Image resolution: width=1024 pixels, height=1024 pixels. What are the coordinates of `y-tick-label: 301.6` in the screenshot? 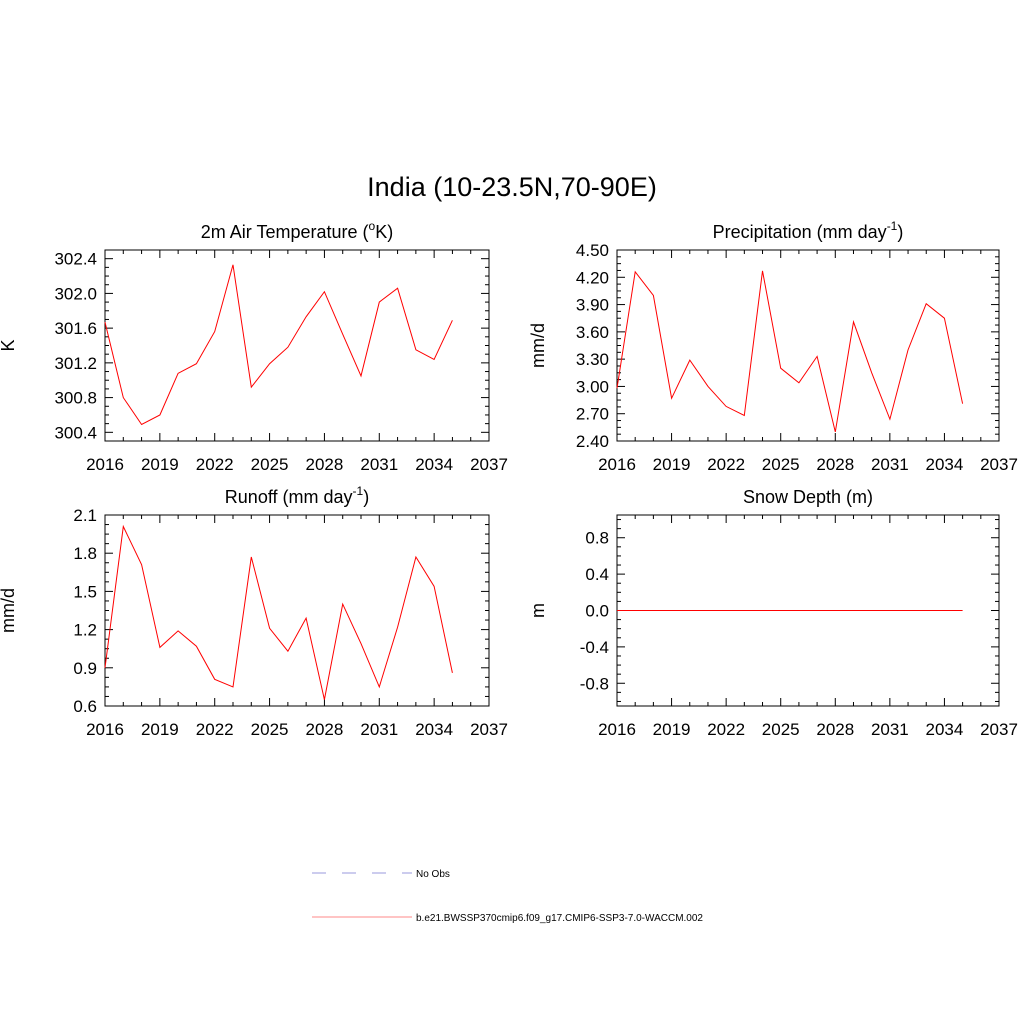 It's located at (75, 328).